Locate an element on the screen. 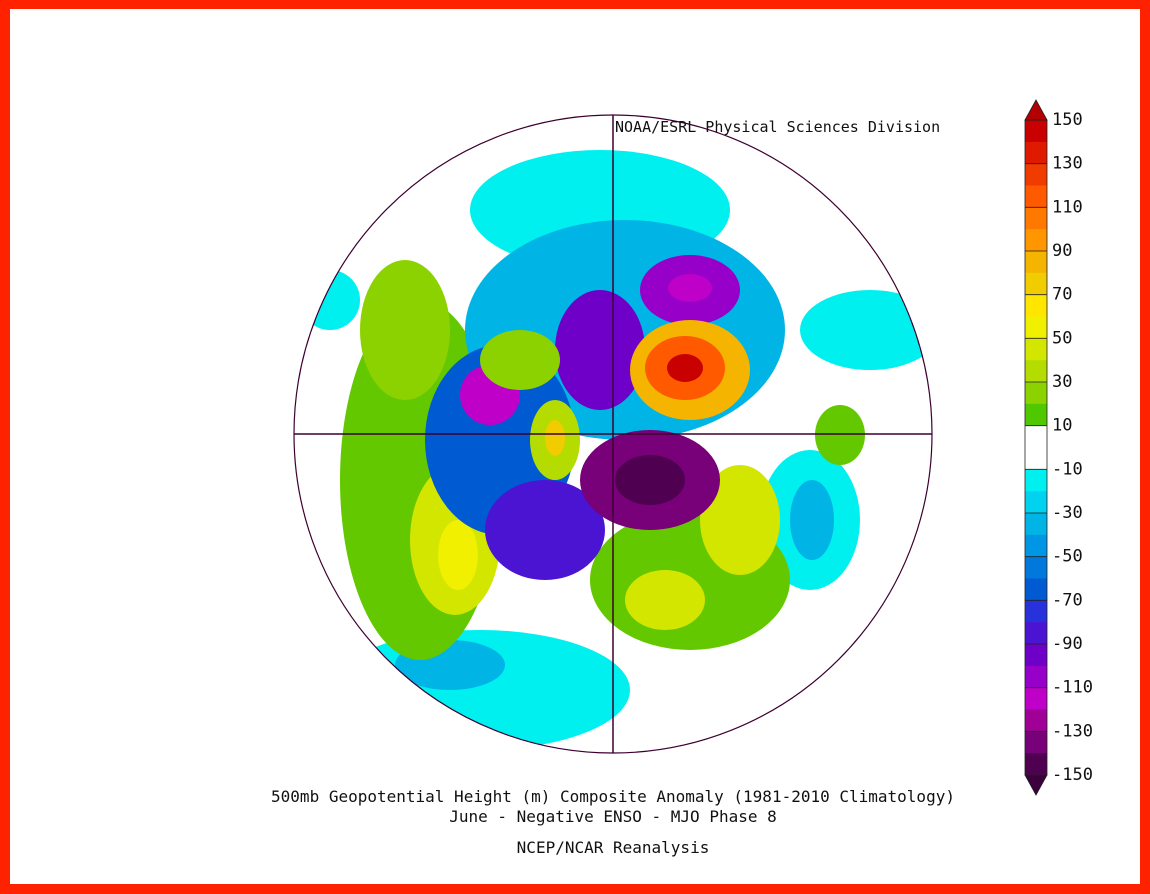 This screenshot has height=894, width=1150. tick-label: -10 is located at coordinates (1067, 469).